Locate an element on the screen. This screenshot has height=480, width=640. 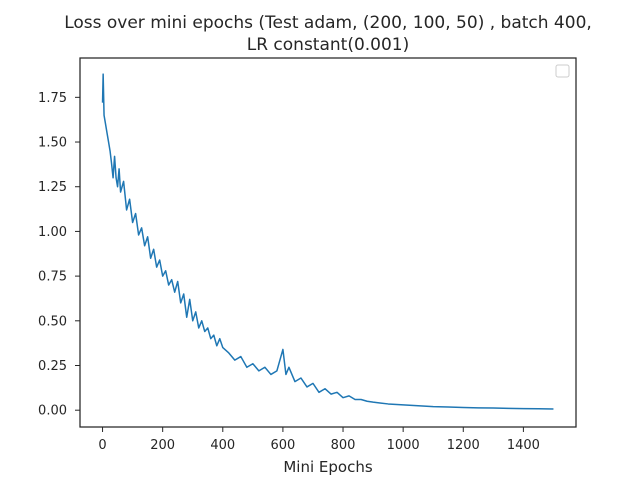
x-tick-label: 0 is located at coordinates (102, 445).